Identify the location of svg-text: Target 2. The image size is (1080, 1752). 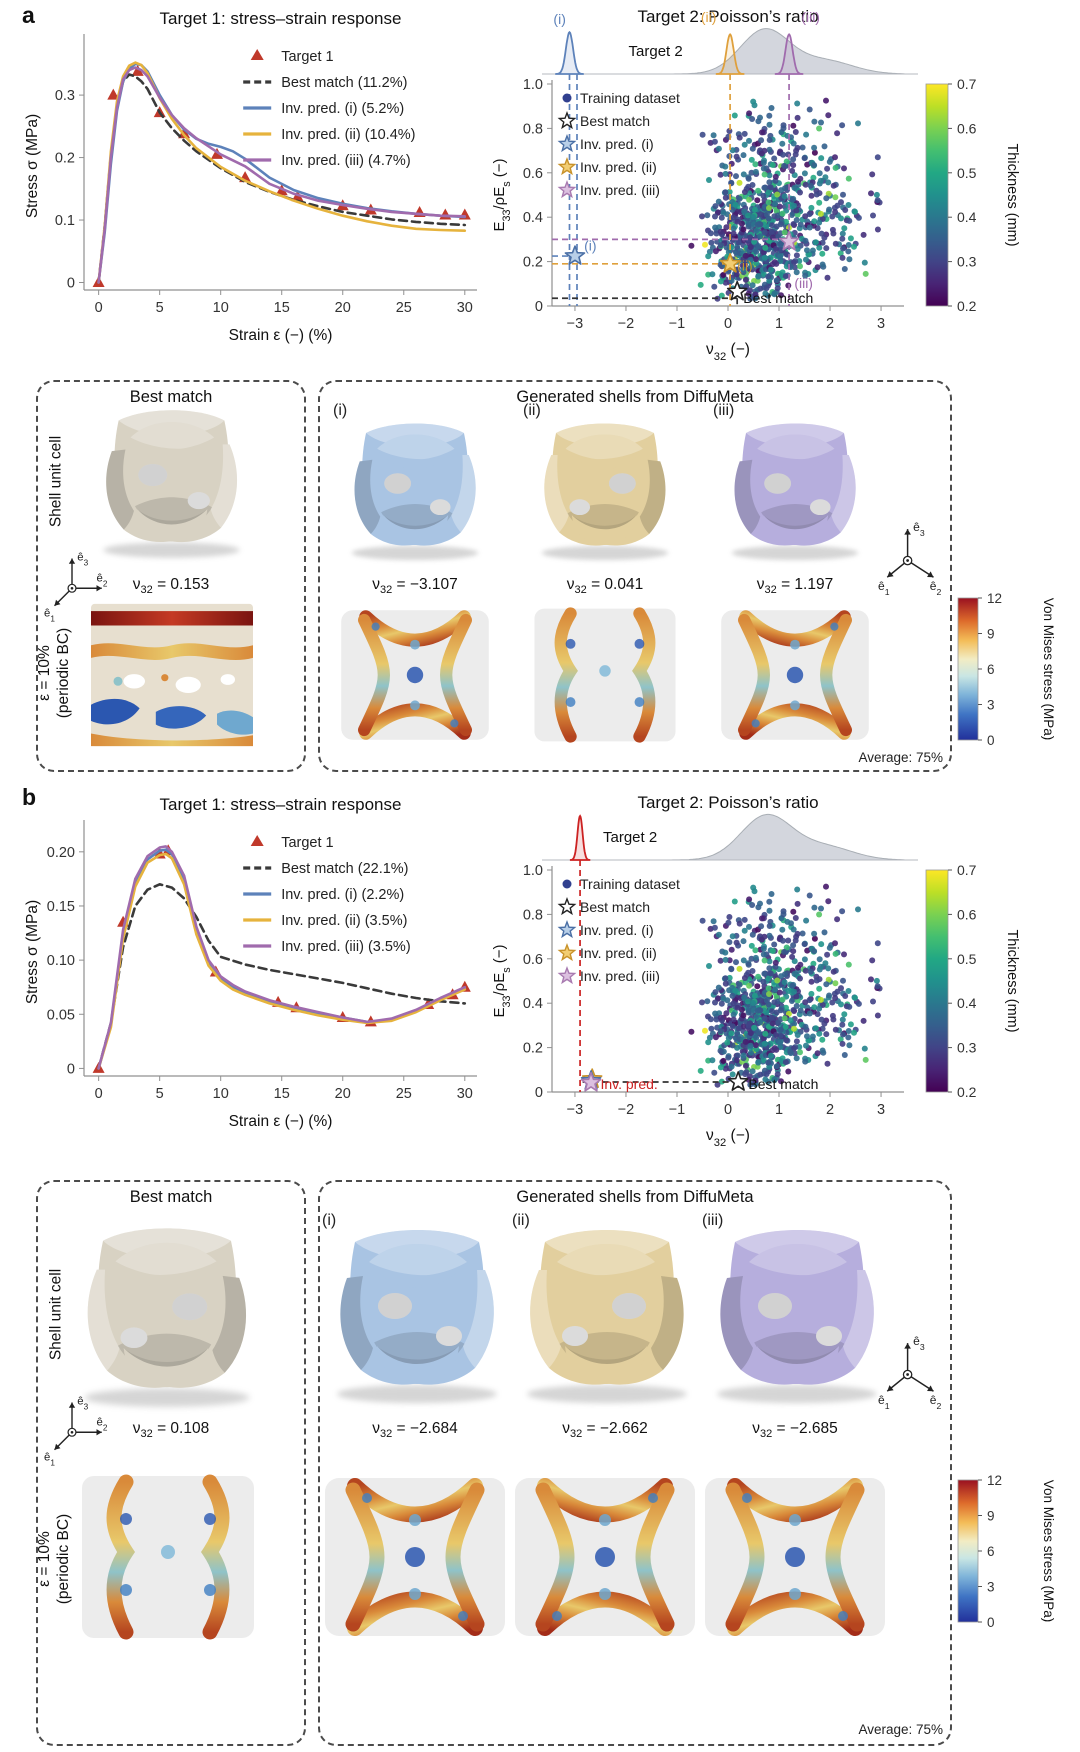
(656, 51).